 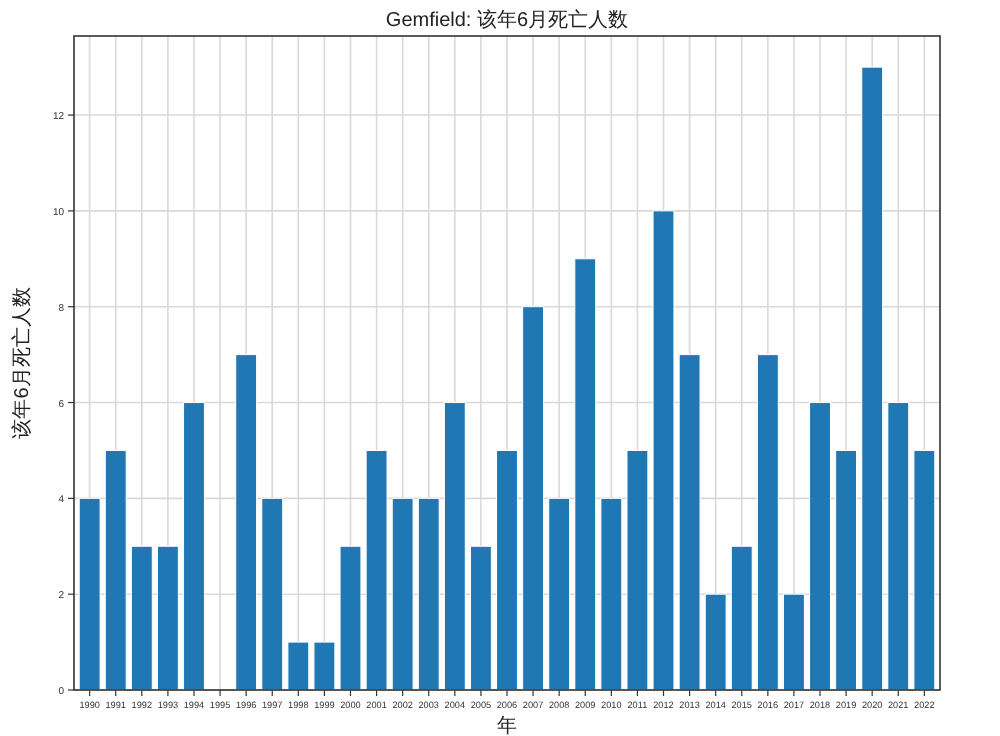 What do you see at coordinates (507, 20) in the screenshot?
I see `chart-title: Gemfield: 该年6月死亡人数` at bounding box center [507, 20].